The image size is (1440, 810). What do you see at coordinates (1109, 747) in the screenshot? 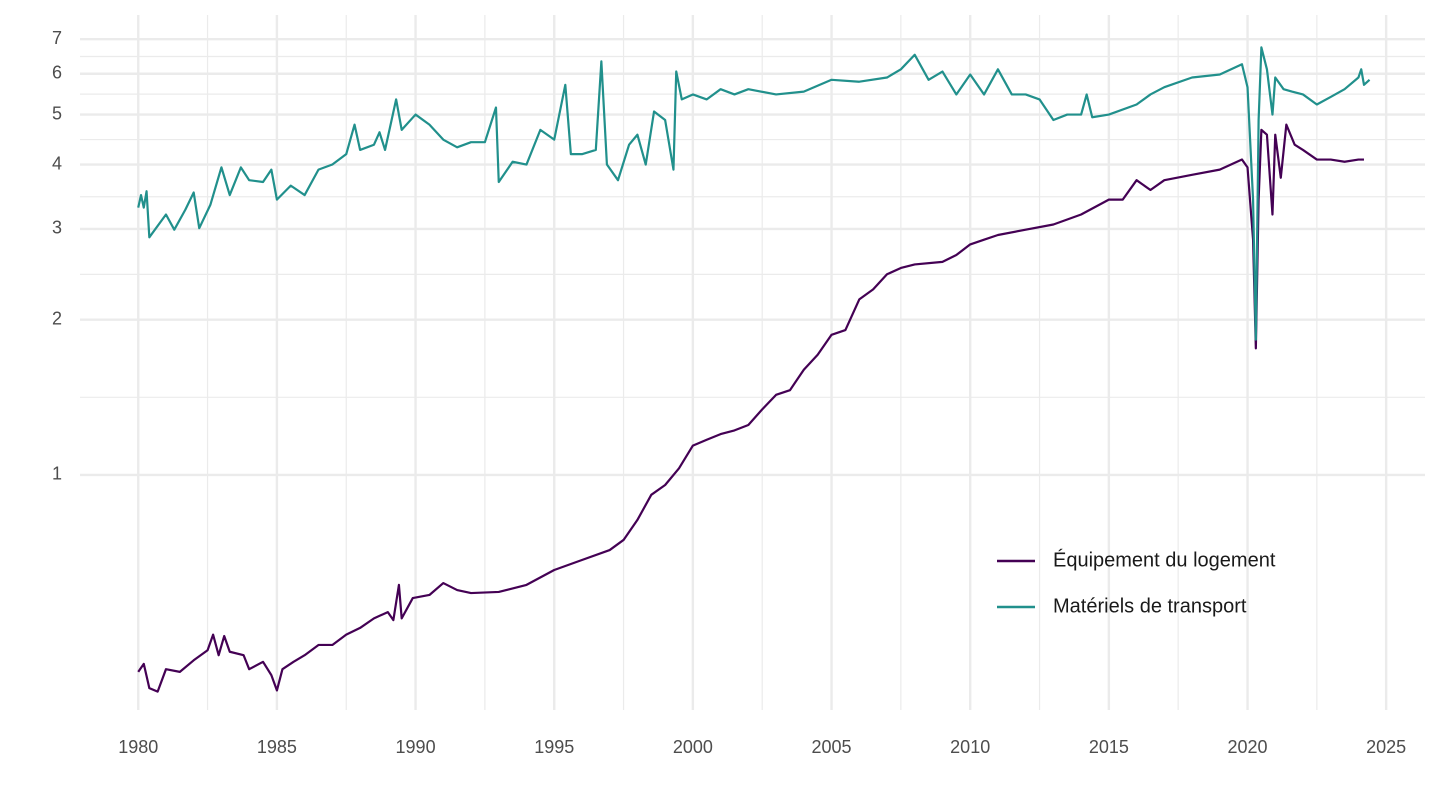
I see `x-tick-label: 2015` at bounding box center [1109, 747].